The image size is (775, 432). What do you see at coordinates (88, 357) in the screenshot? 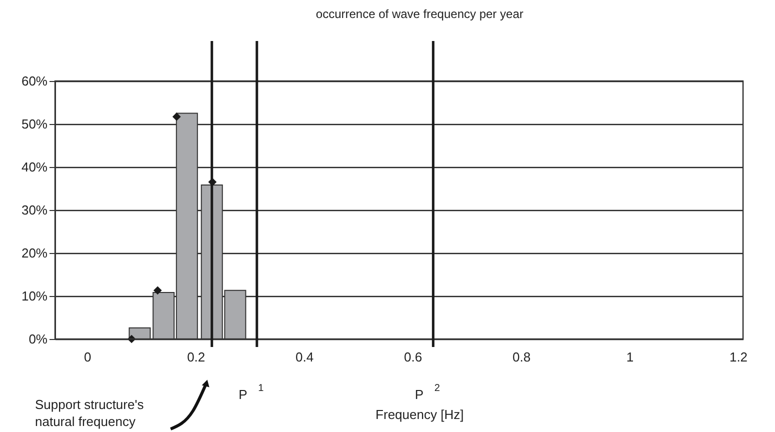
I see `x-tick-label: 0` at bounding box center [88, 357].